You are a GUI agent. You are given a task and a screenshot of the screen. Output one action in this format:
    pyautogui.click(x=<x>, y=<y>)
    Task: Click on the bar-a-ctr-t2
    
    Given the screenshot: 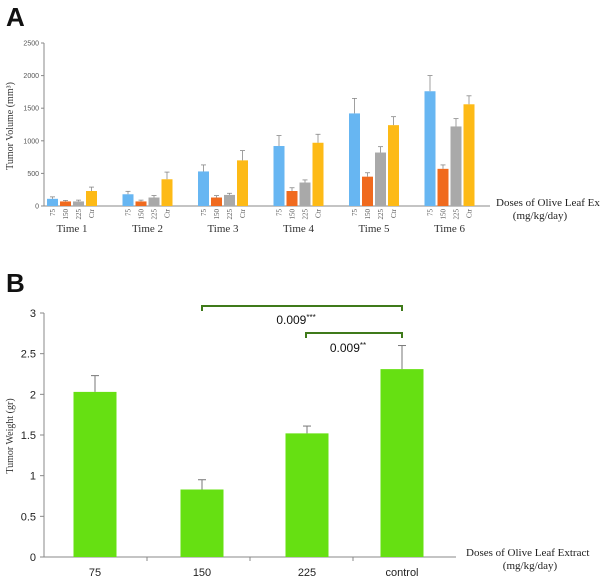 What is the action you would take?
    pyautogui.click(x=167, y=192)
    